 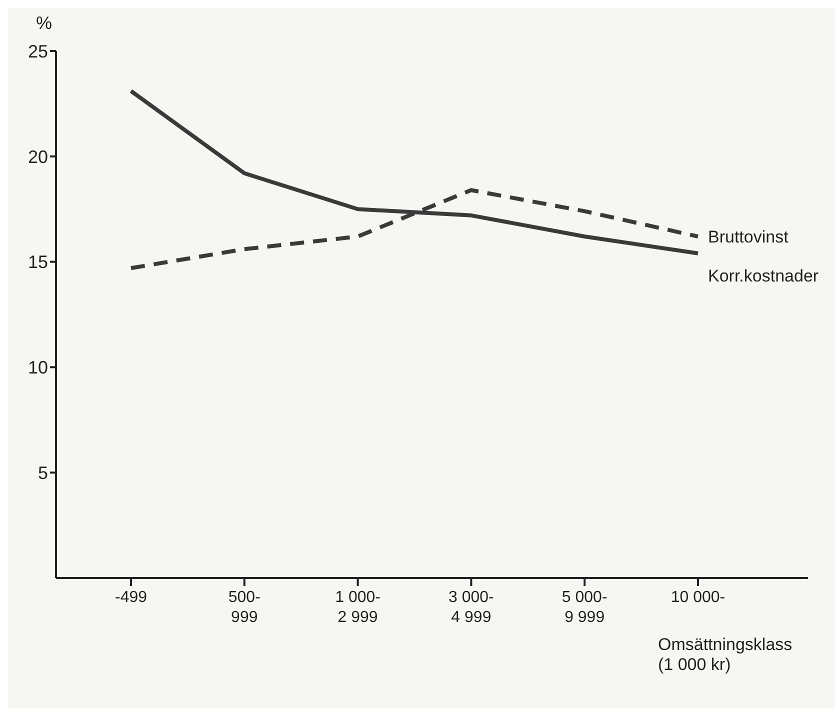 I want to click on y-tick-label: 15, so click(x=38, y=262).